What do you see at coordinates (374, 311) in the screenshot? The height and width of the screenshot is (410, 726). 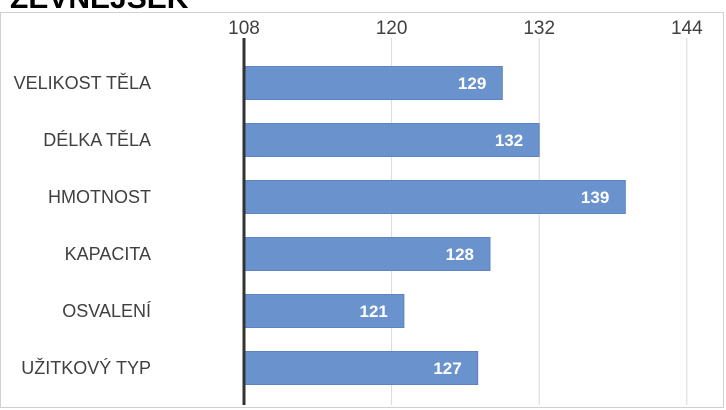 I see `data-label: 121` at bounding box center [374, 311].